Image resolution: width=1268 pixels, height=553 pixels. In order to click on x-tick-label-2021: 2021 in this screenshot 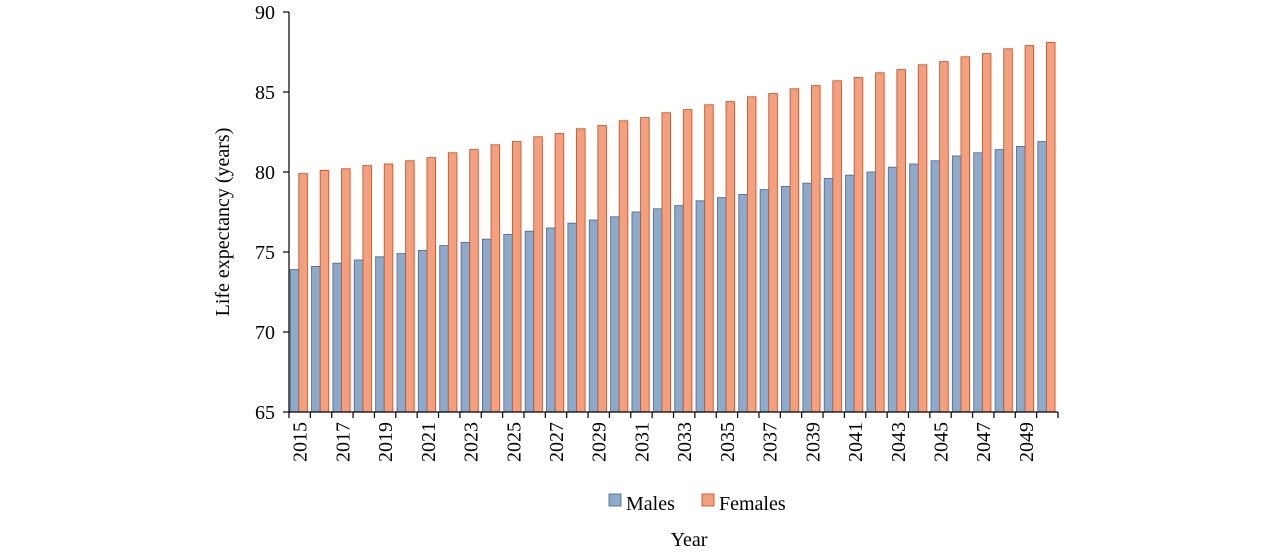, I will do `click(429, 442)`.